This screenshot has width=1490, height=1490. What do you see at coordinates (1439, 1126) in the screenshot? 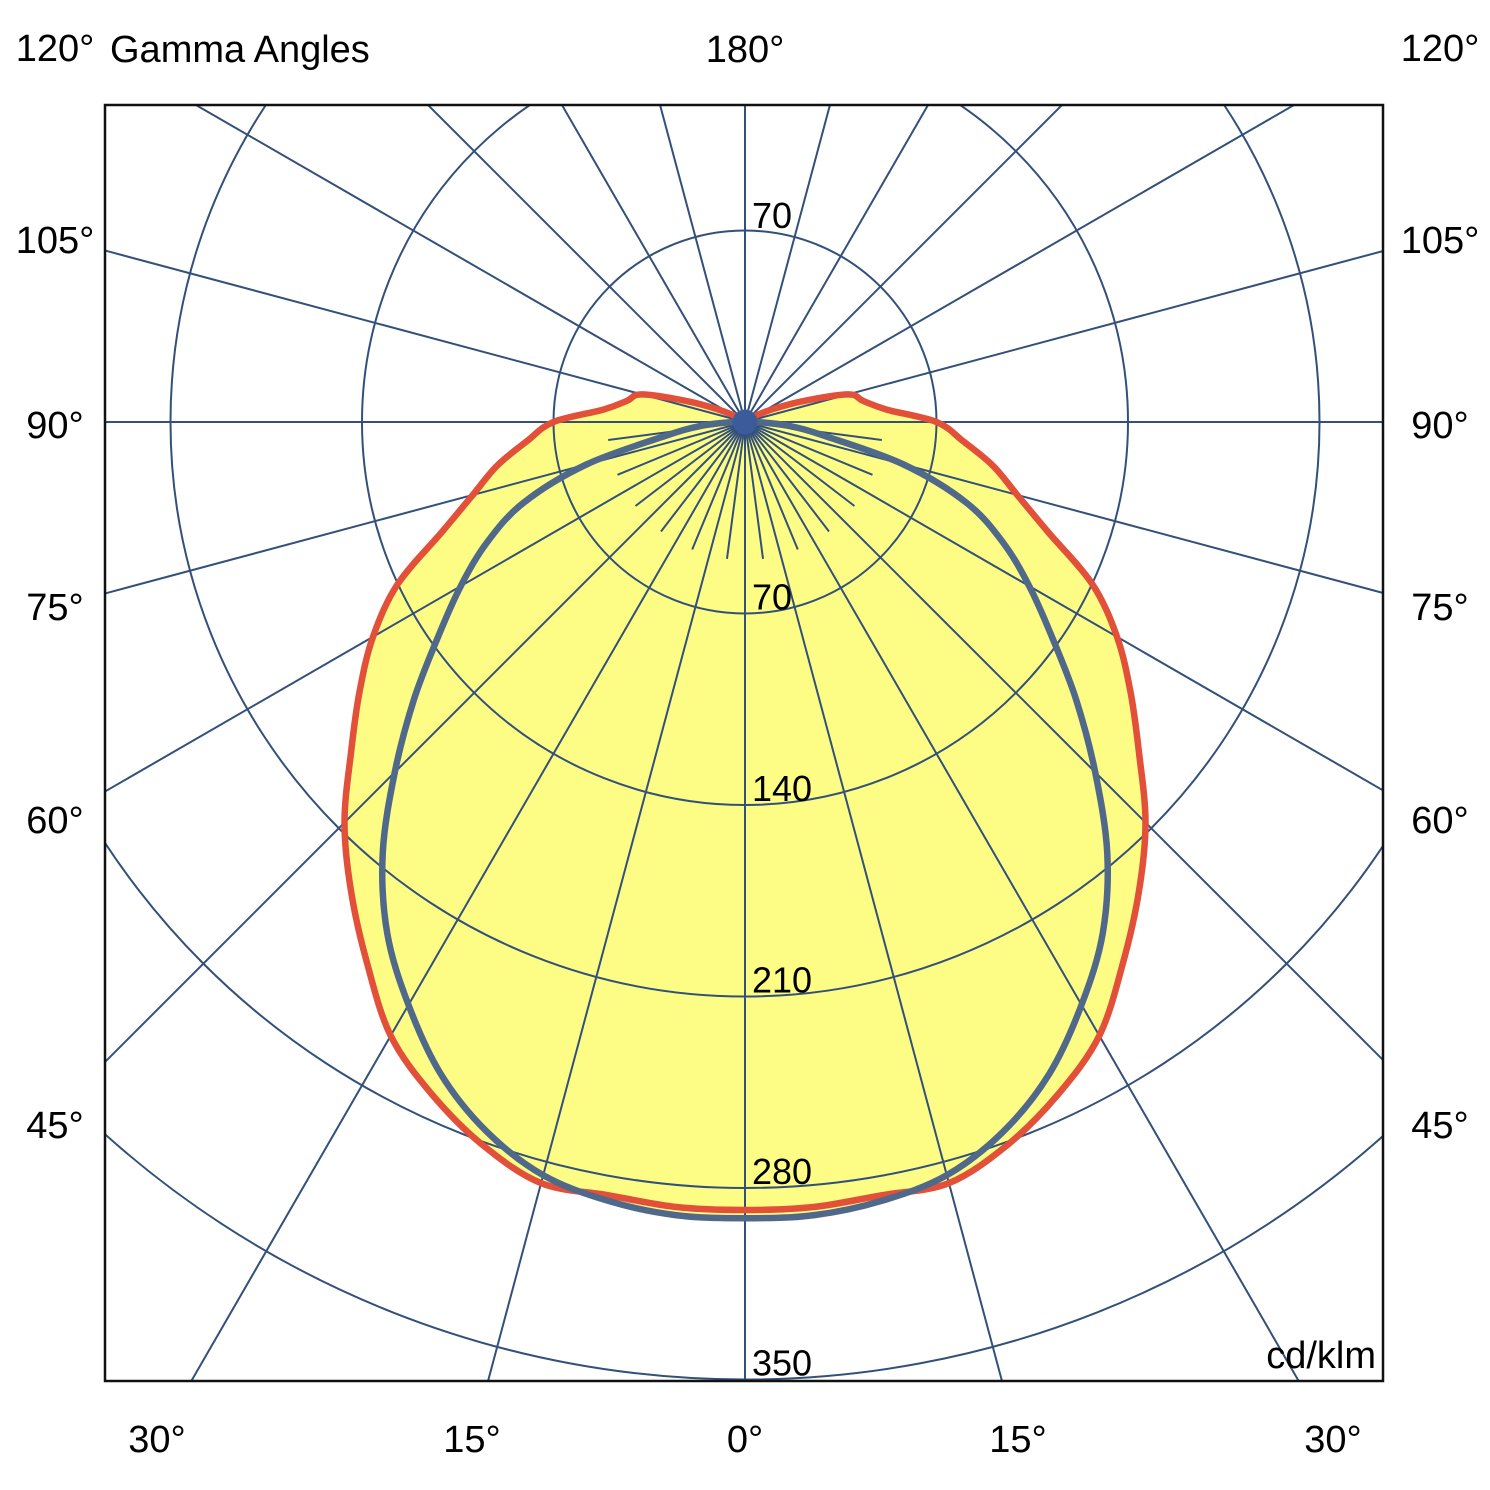
I see `angle-label-right: 45°` at bounding box center [1439, 1126].